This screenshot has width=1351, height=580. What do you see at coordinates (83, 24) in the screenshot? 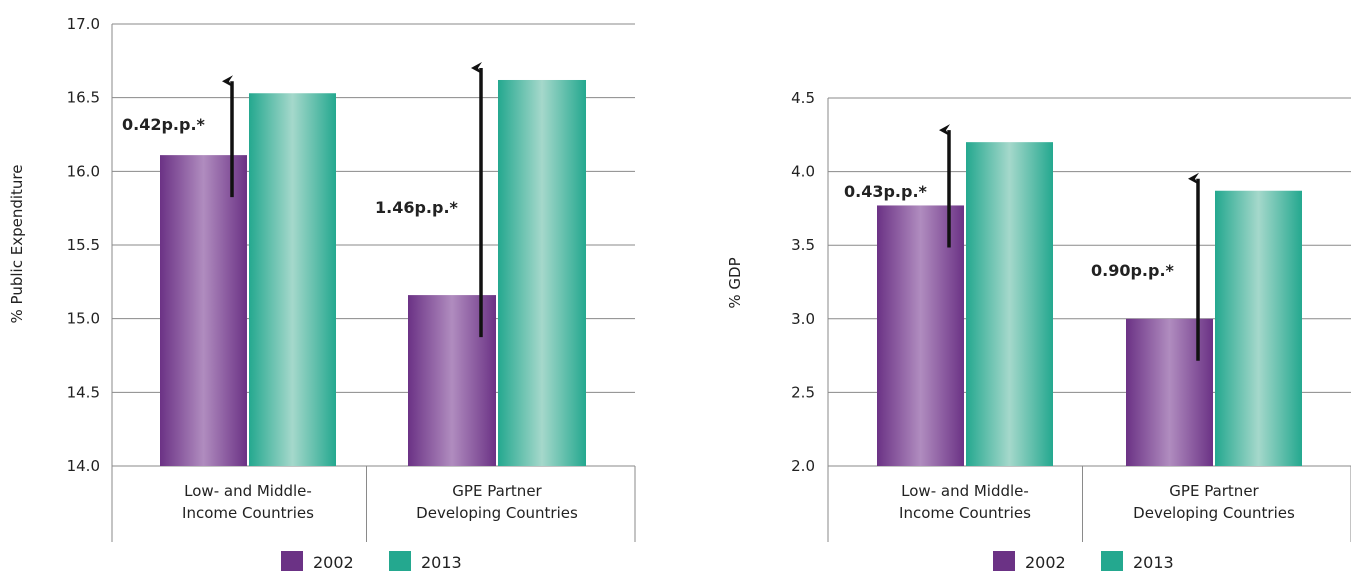
I see `y-tick-label: 17.0` at bounding box center [83, 24].